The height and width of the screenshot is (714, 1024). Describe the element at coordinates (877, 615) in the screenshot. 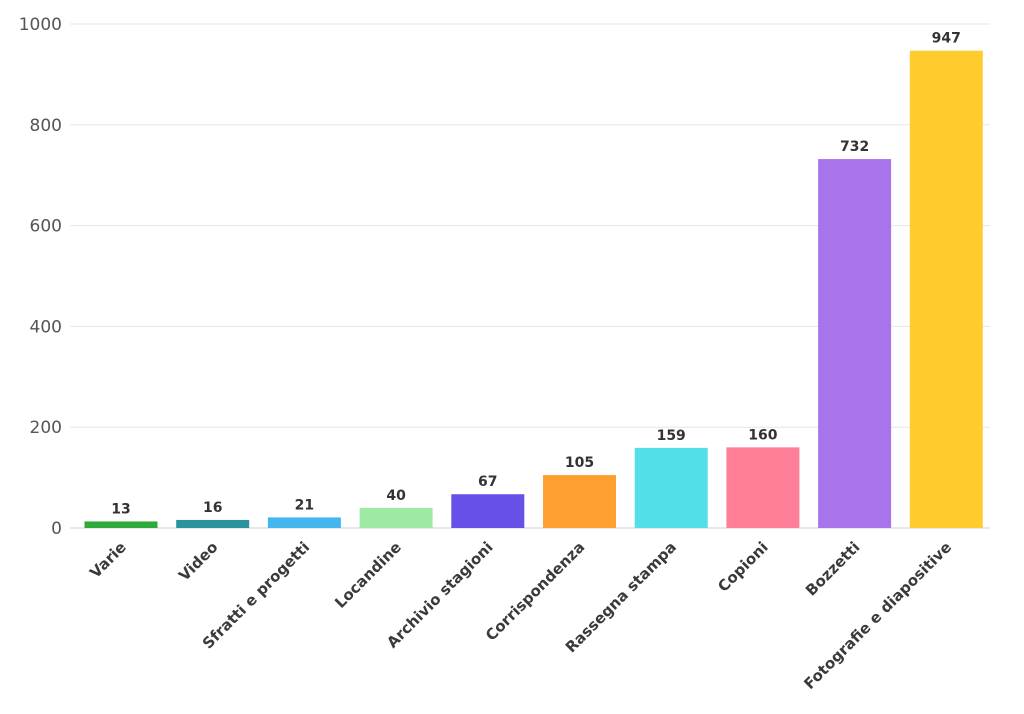

I see `x-tick-label: Fotografie e diapositive` at that location.